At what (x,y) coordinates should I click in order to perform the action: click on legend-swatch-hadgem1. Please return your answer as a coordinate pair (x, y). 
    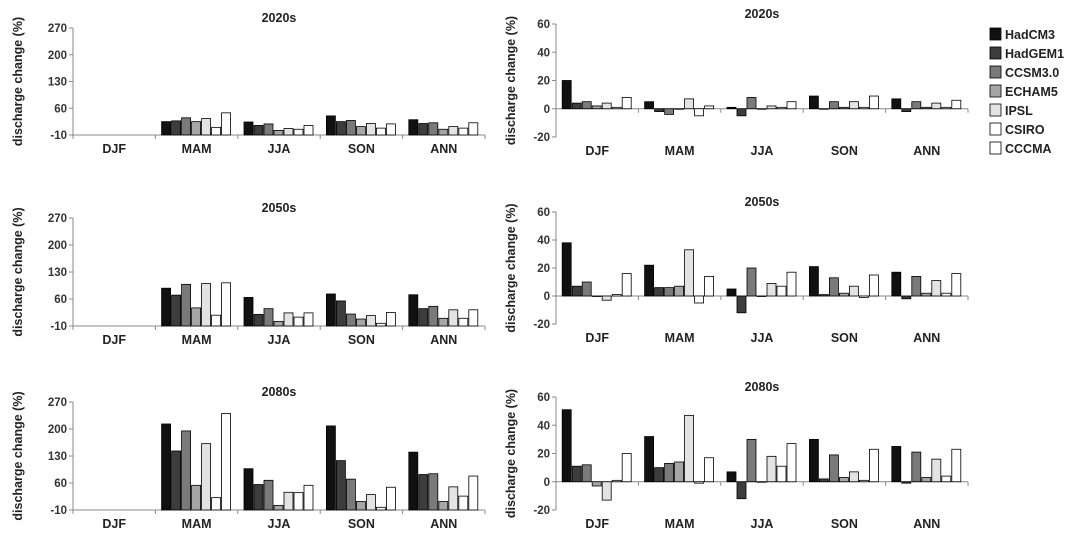
    Looking at the image, I should click on (995, 53).